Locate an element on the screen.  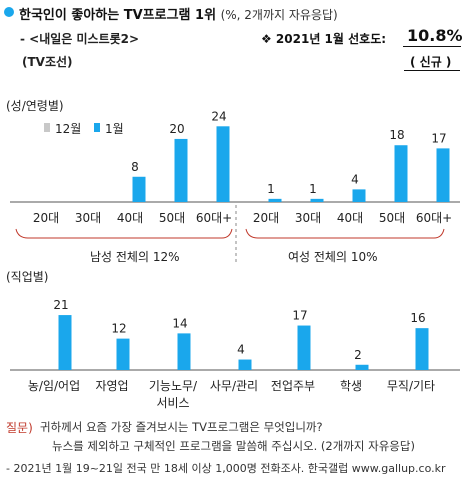
chart1-g1-c2-bar is located at coordinates (359, 195).